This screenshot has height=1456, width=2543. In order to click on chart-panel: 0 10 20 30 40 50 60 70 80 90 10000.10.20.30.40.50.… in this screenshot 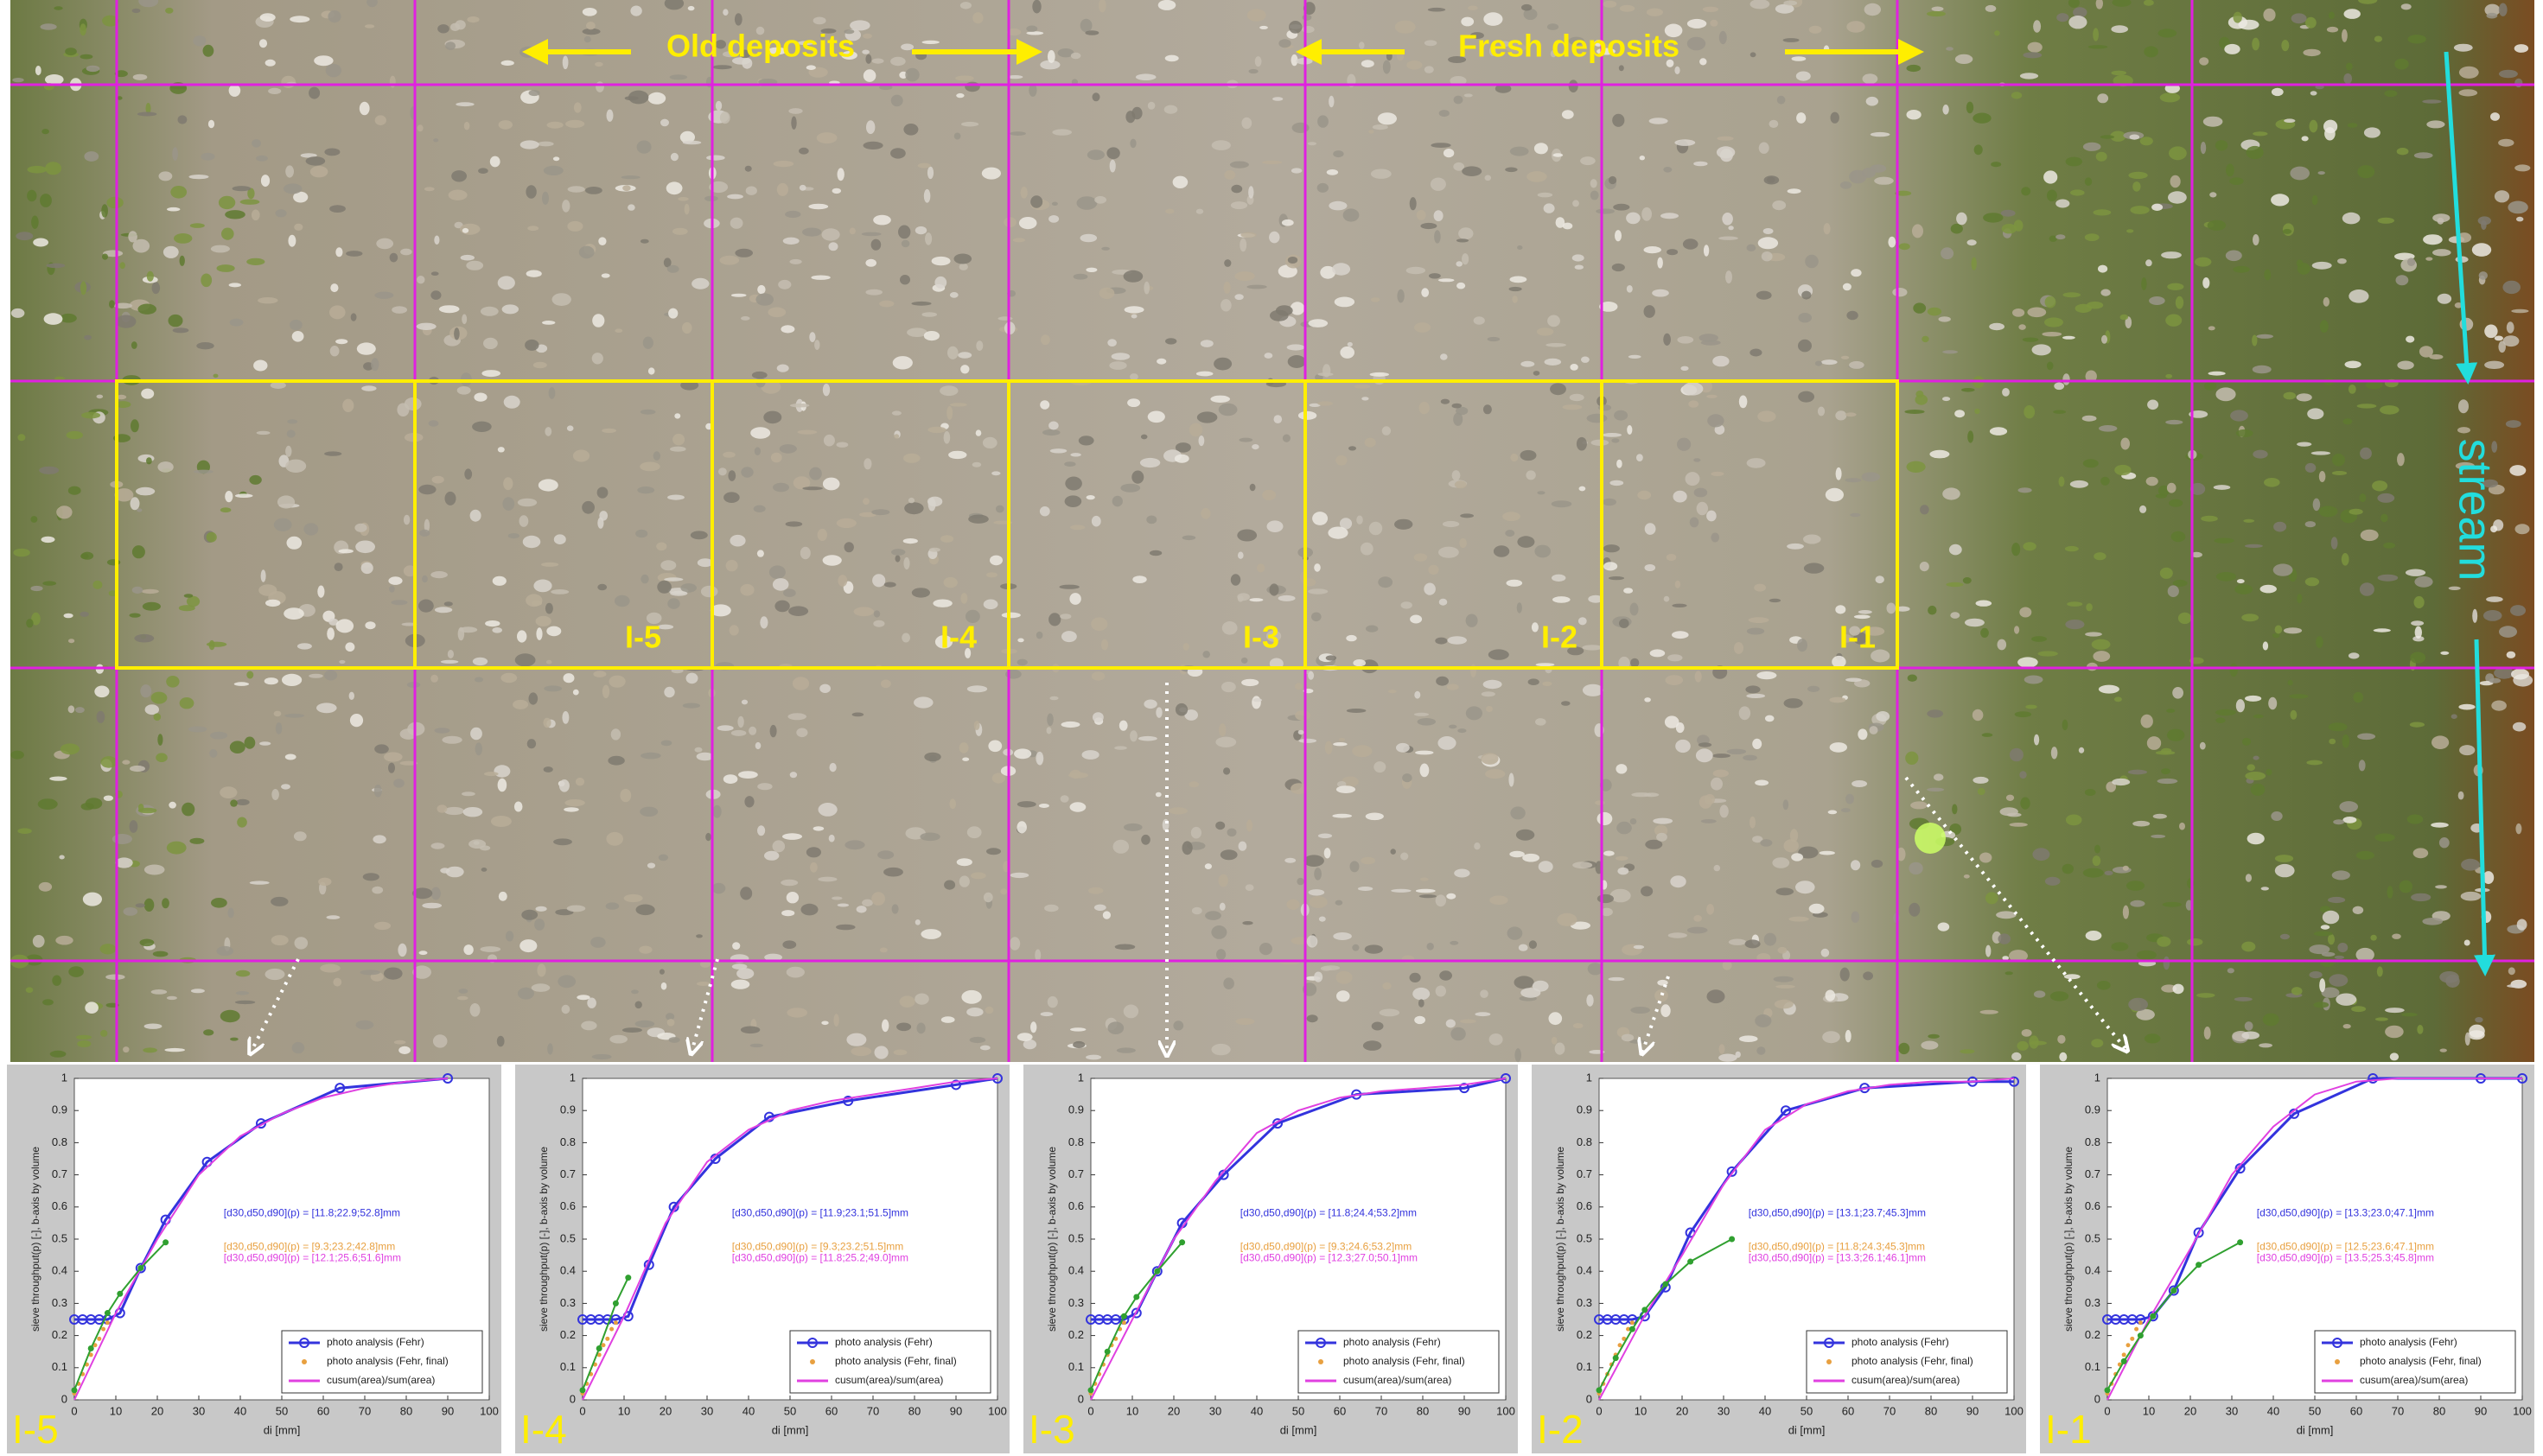, I will do `click(1270, 1259)`.